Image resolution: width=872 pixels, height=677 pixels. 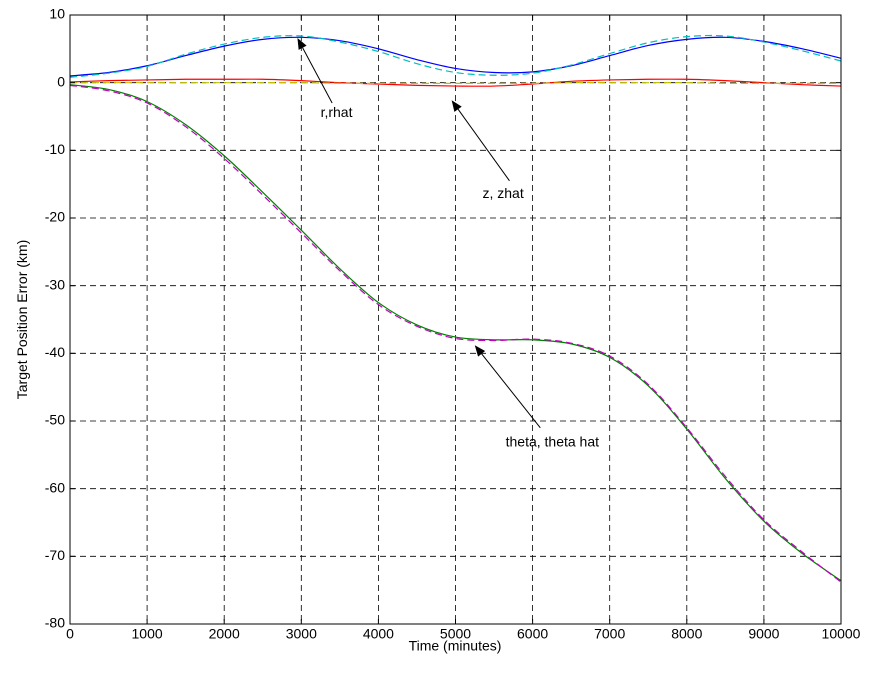 I want to click on y-tick-label: -70, so click(x=55, y=555).